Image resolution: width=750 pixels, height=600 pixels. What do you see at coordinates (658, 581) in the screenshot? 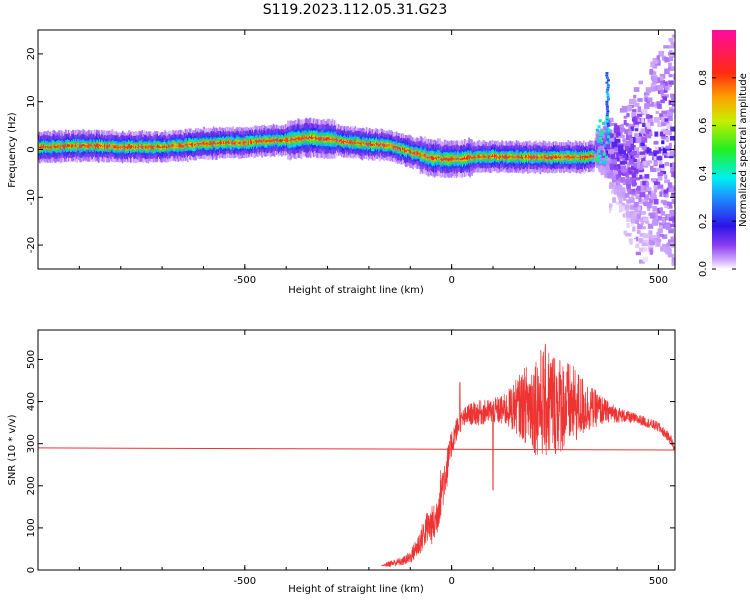
I see `snr-x-tick-label: 500` at bounding box center [658, 581].